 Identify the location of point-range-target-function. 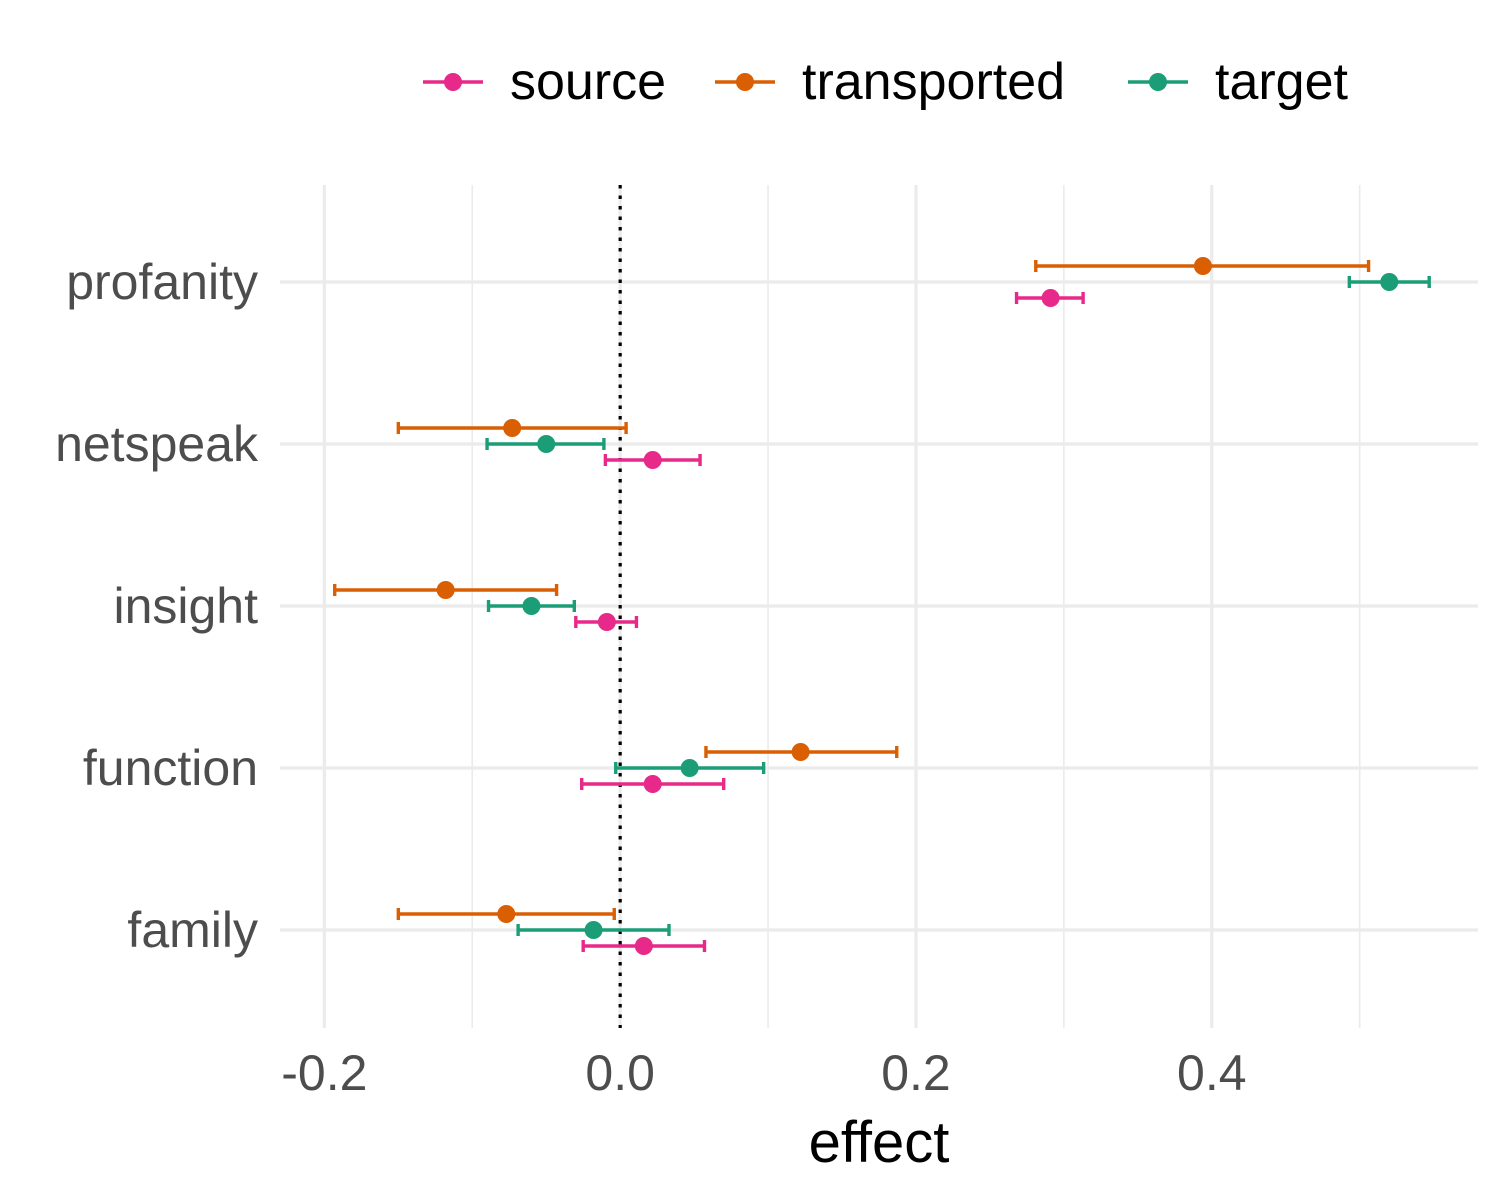
(690, 768).